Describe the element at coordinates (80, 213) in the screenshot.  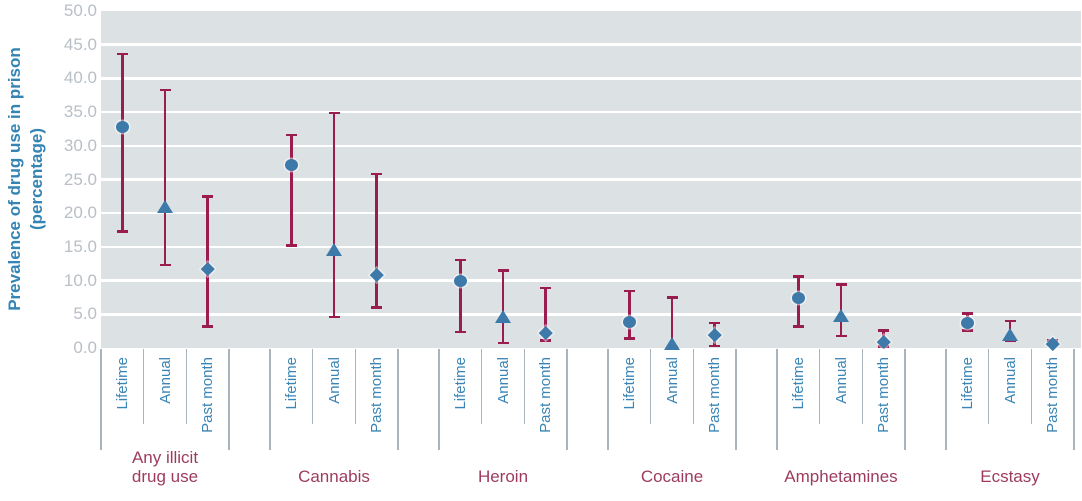
I see `y-tick-label: 20.0` at that location.